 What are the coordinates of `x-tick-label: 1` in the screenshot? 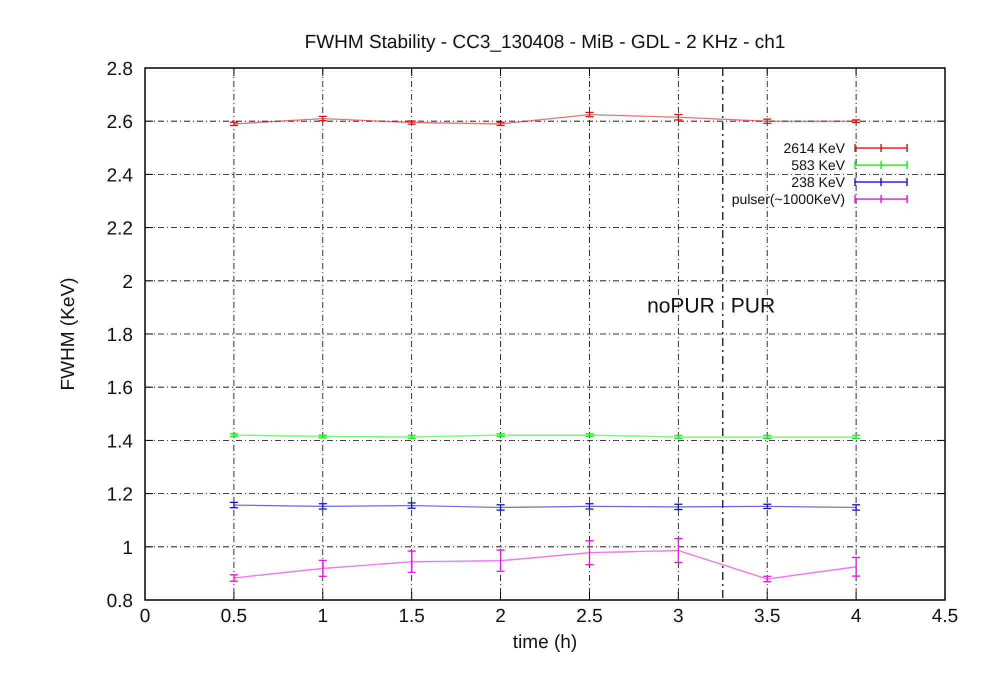 It's located at (322, 616).